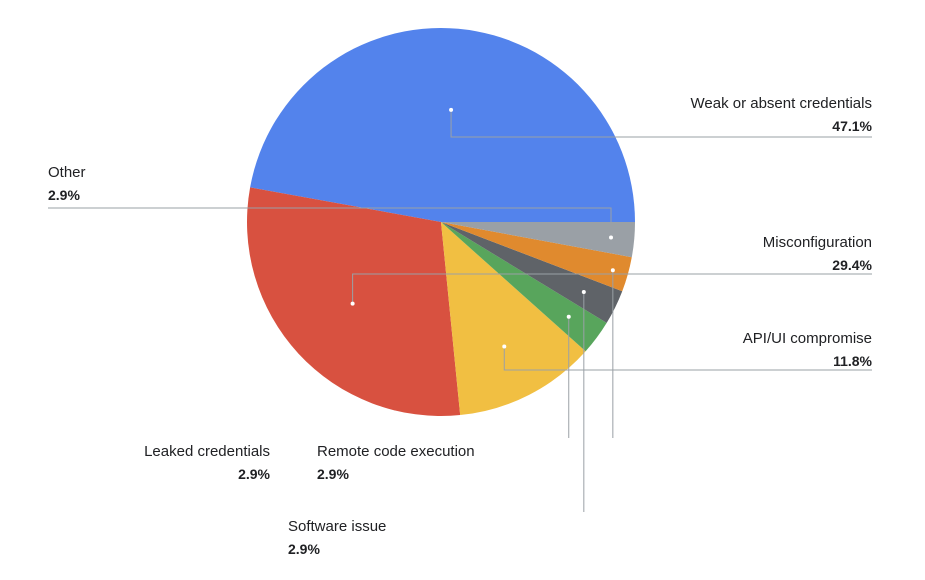 Image resolution: width=925 pixels, height=580 pixels. What do you see at coordinates (852, 265) in the screenshot?
I see `value-misconfiguration: 29.4%` at bounding box center [852, 265].